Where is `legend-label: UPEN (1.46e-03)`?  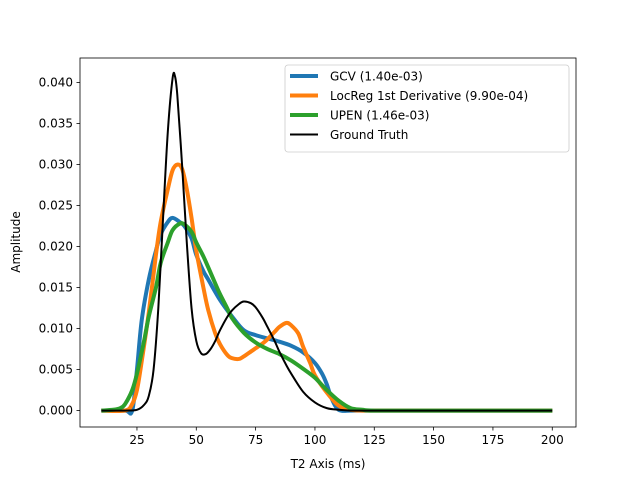
legend-label: UPEN (1.46e-03) is located at coordinates (379, 116).